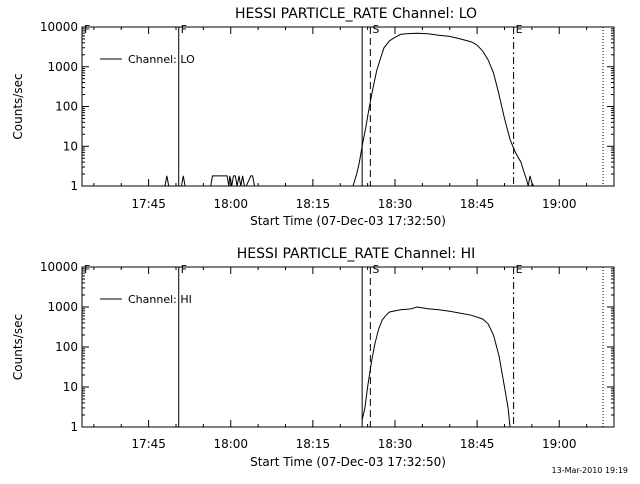 The width and height of the screenshot is (640, 484). What do you see at coordinates (161, 59) in the screenshot?
I see `legend-label: Channel: LO` at bounding box center [161, 59].